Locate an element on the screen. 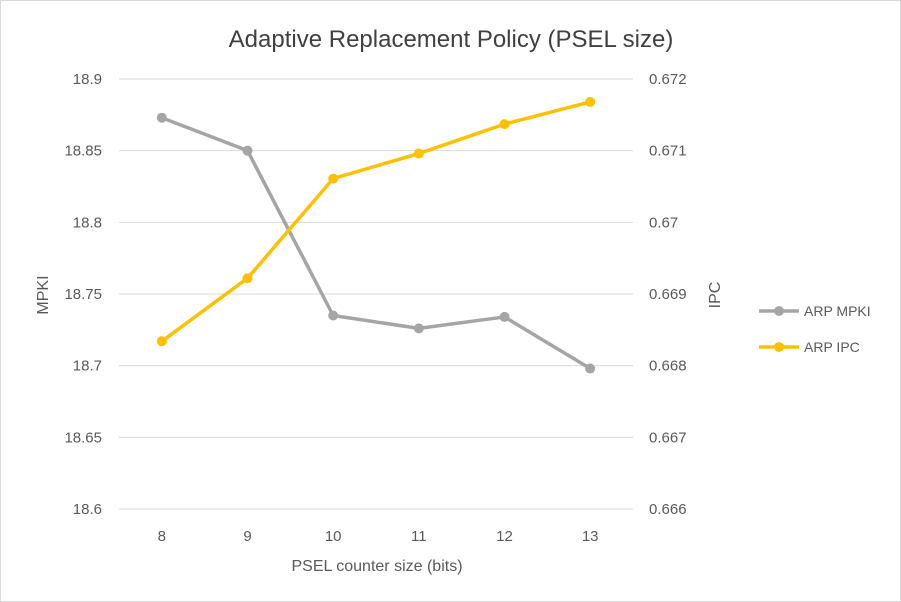  x-tick-label: 11 is located at coordinates (419, 536).